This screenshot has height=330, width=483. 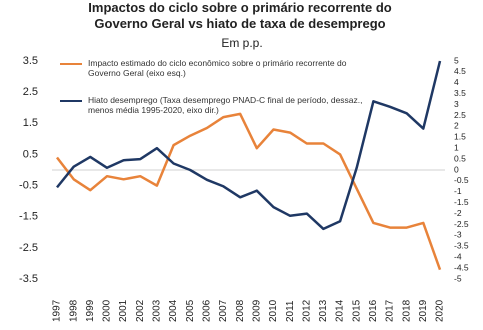 I want to click on y-tick-label: -2.5, so click(x=28, y=248).